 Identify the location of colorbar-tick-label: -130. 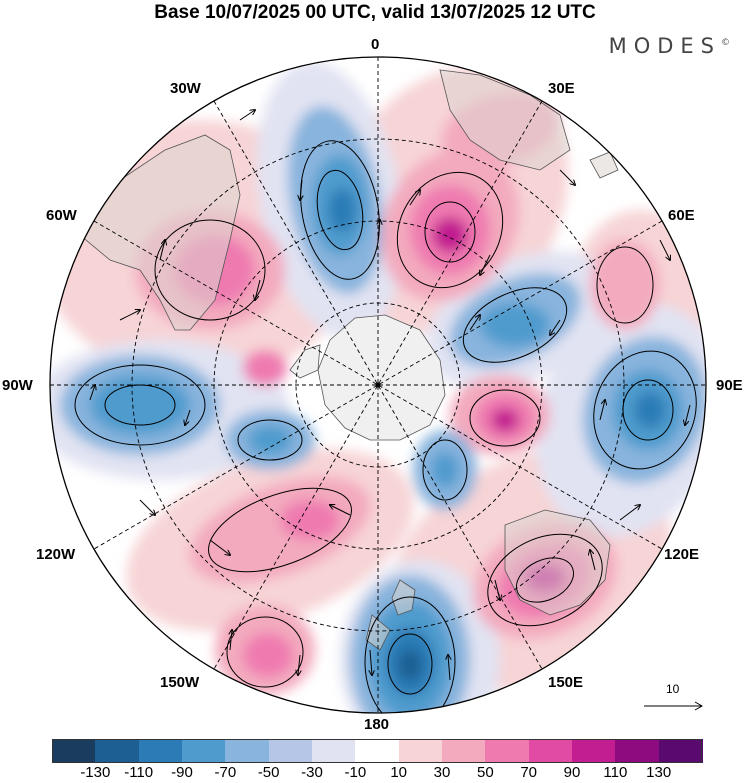
(95, 772).